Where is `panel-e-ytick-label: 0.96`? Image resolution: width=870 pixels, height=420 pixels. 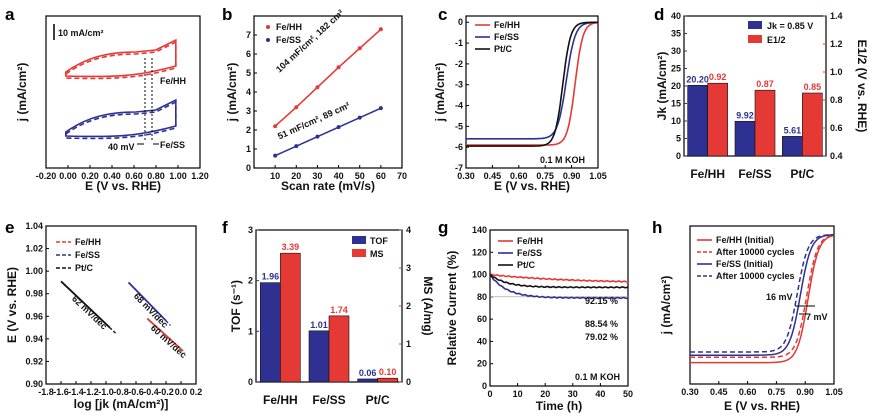 panel-e-ytick-label: 0.96 is located at coordinates (34, 316).